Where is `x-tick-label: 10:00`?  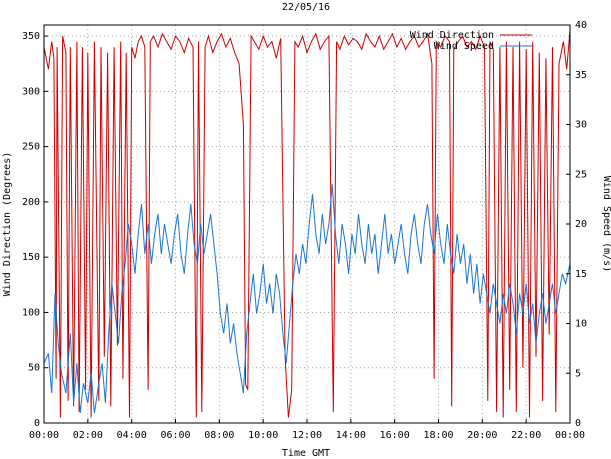
x-tick-label: 10:00 is located at coordinates (263, 435).